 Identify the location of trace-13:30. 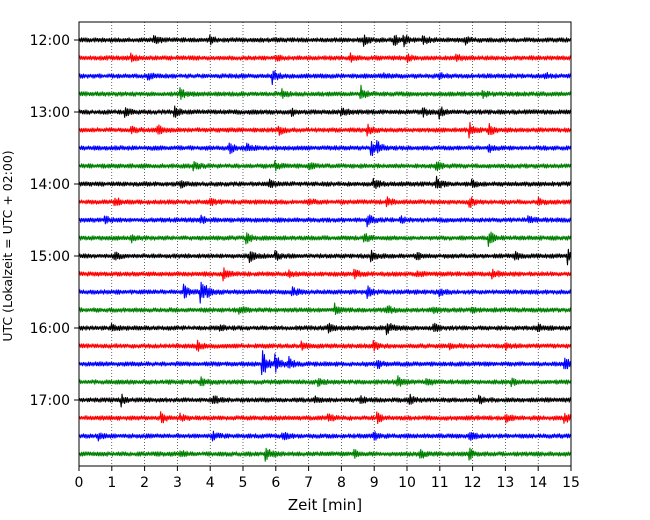
(325, 148).